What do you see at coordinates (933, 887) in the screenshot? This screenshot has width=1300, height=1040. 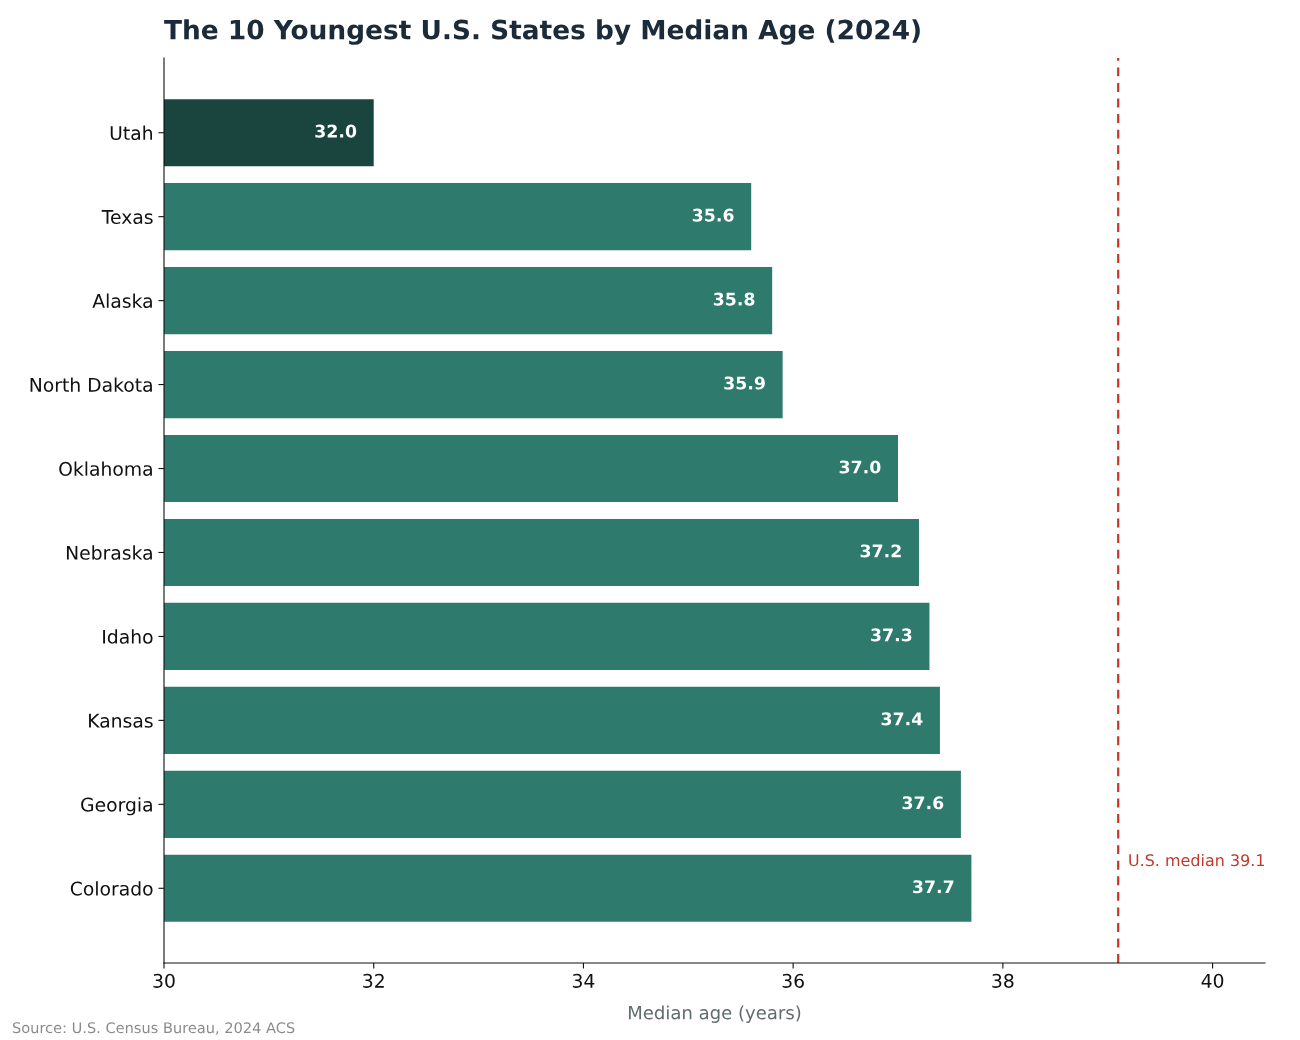 I see `data-label: 37.7` at bounding box center [933, 887].